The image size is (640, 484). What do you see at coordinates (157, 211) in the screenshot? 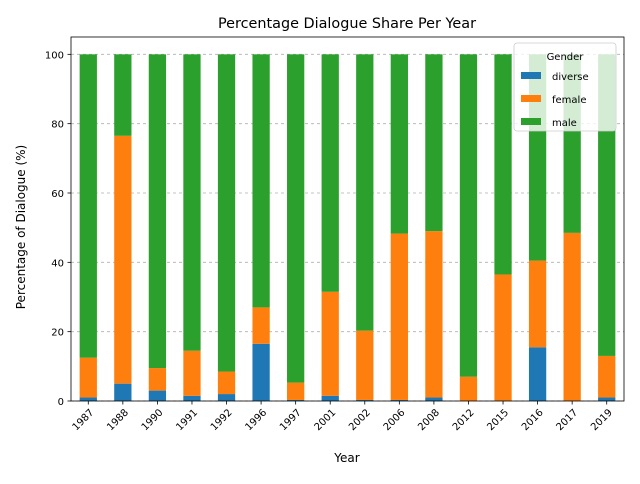
I see `bar-male-1990` at bounding box center [157, 211].